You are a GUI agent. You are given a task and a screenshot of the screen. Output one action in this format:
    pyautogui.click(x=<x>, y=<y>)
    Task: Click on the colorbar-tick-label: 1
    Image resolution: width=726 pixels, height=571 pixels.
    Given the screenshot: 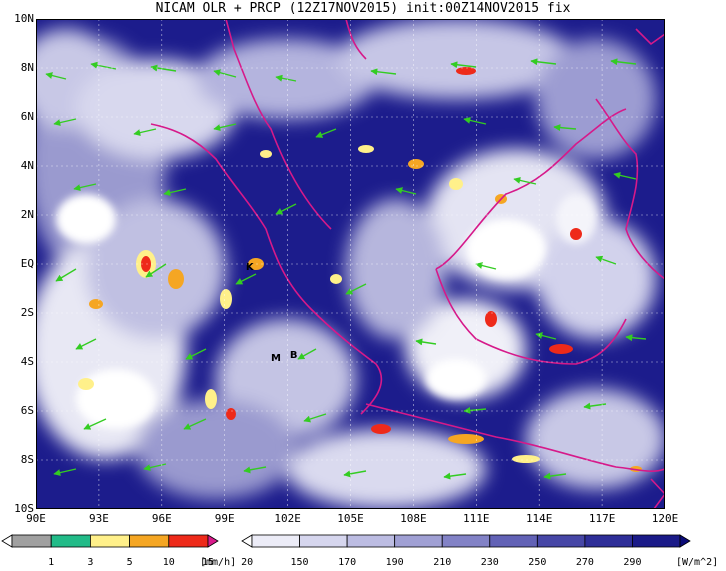 What is the action you would take?
    pyautogui.click(x=51, y=562)
    